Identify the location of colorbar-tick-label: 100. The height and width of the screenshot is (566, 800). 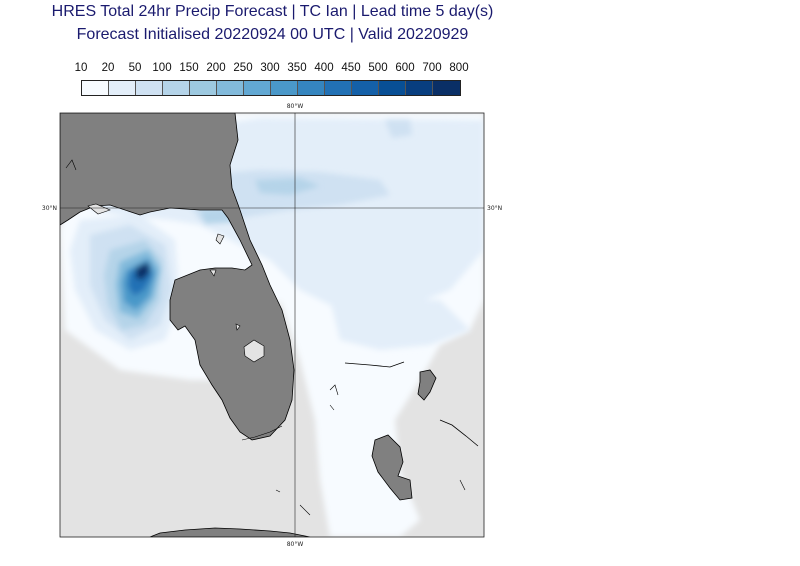
(162, 68).